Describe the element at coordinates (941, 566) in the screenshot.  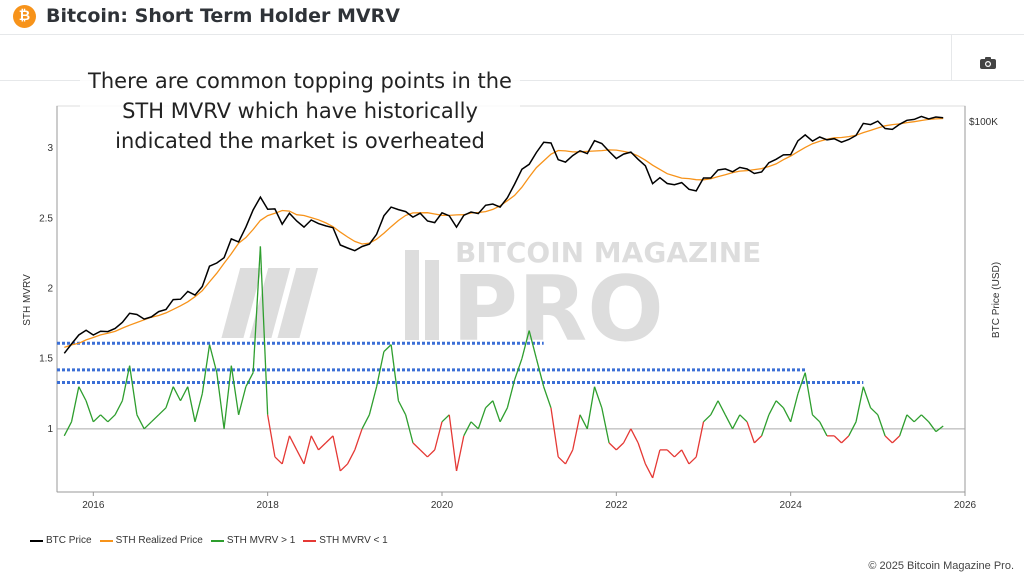
I see `copyright: © 2025 Bitcoin Magazine Pro.` at that location.